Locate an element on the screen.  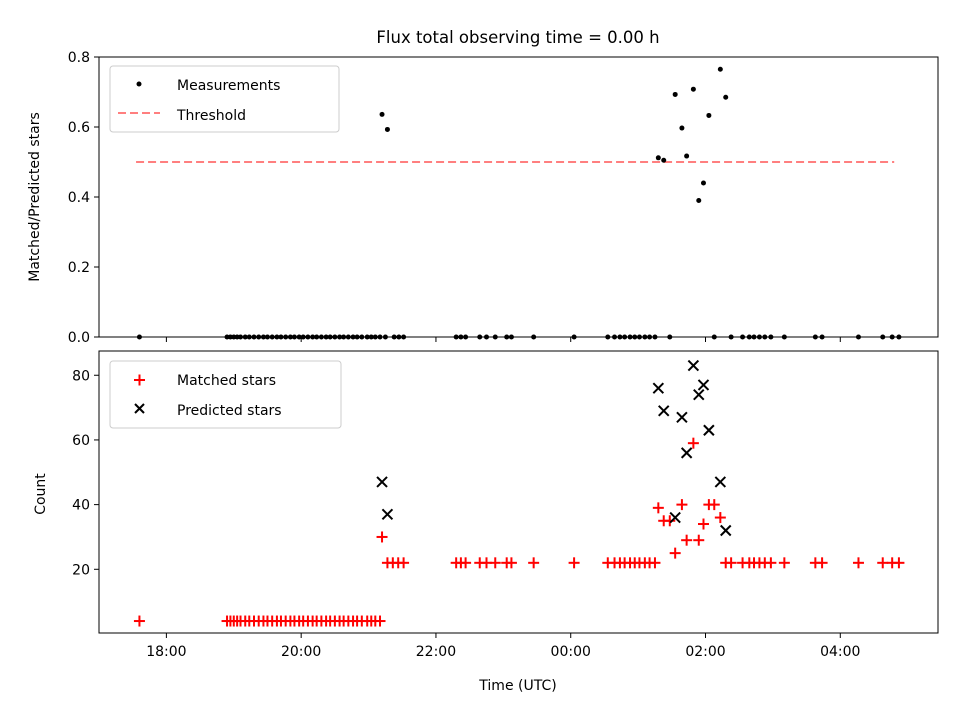
bottom-x-tick-label: 04:00 is located at coordinates (840, 652).